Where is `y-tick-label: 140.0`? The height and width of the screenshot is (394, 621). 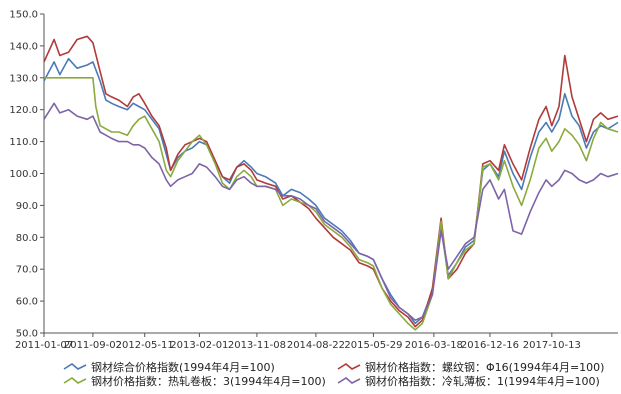 y-tick-label: 140.0 is located at coordinates (23, 46).